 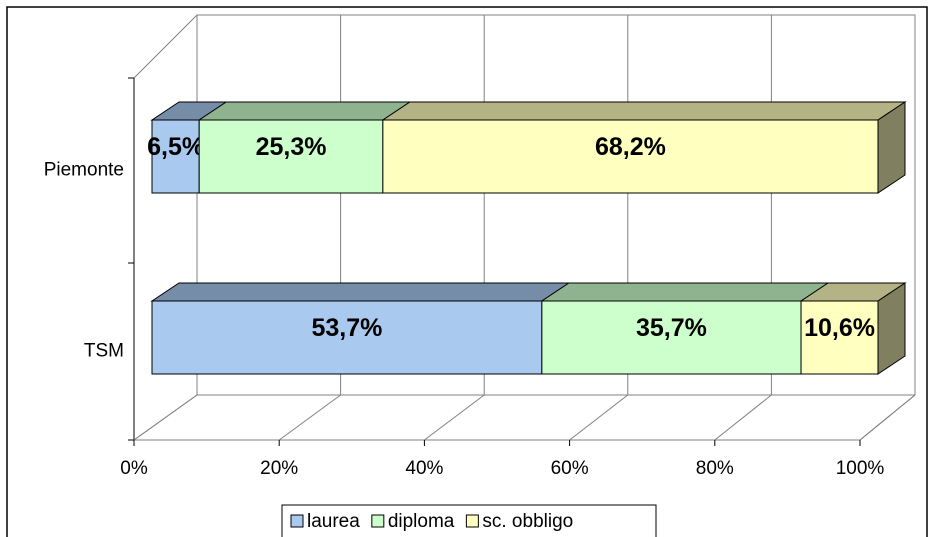 I want to click on x-tick-label: 60%, so click(x=570, y=468).